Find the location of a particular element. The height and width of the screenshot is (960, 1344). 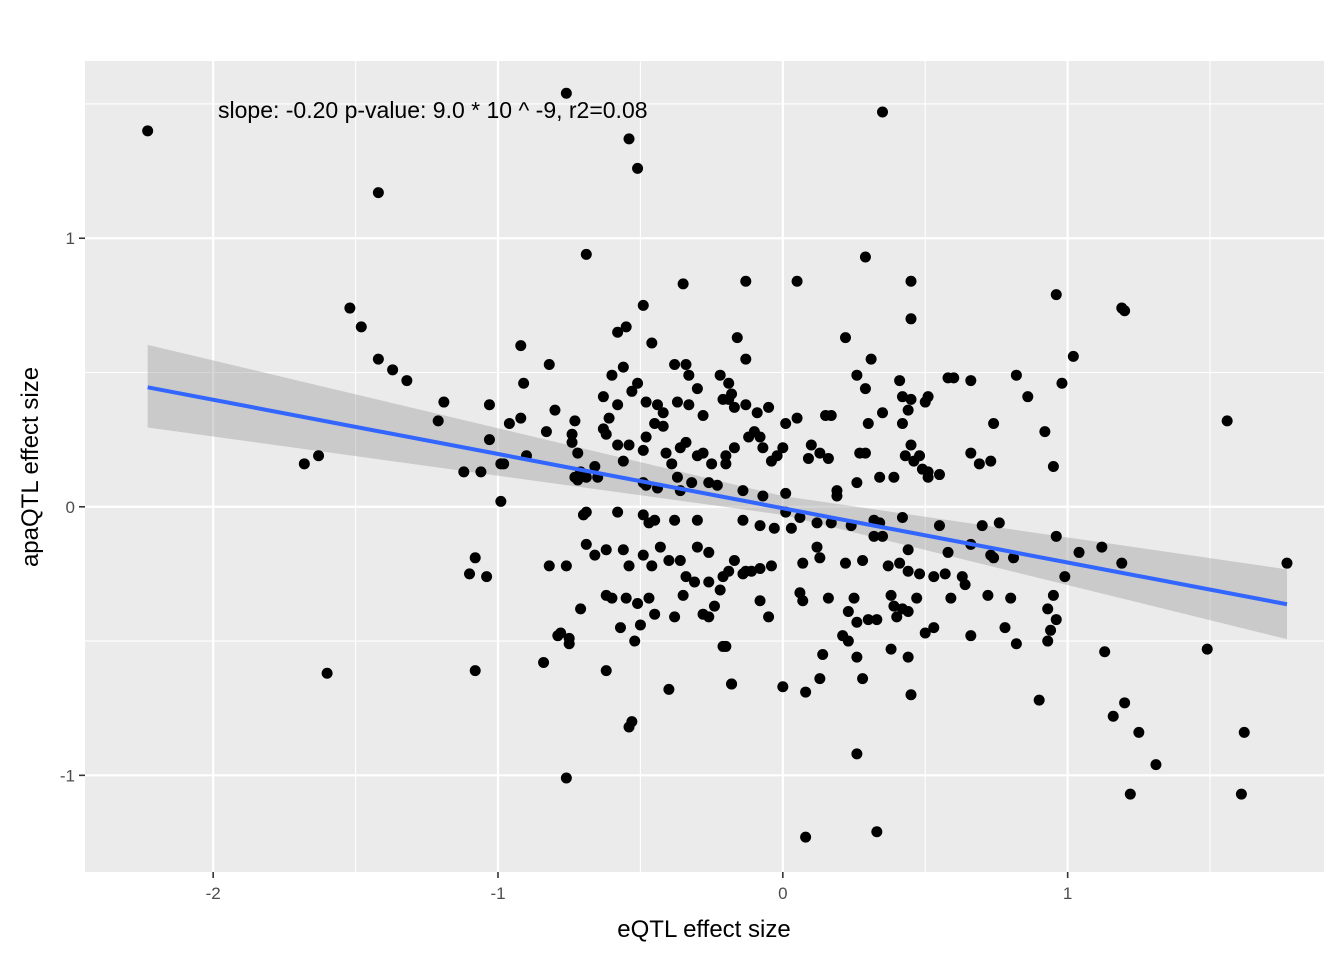

x-tick-label: 0 is located at coordinates (782, 893).